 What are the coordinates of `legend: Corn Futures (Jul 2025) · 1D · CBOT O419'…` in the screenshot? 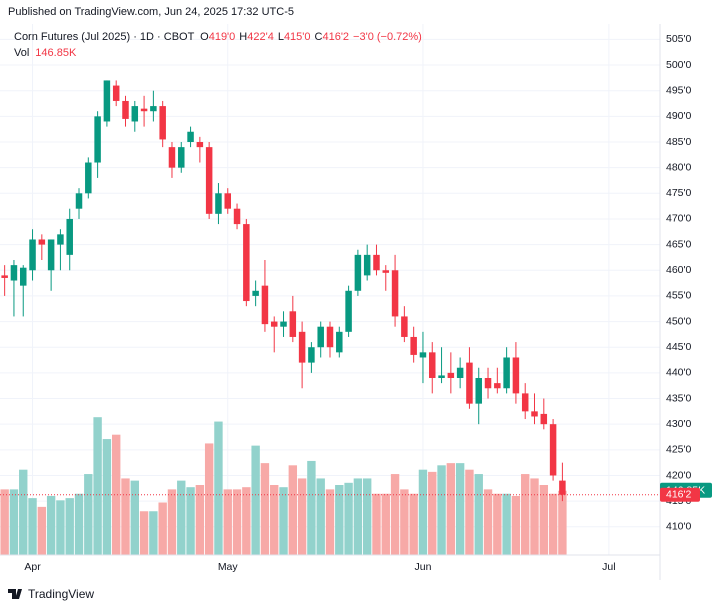 It's located at (218, 45).